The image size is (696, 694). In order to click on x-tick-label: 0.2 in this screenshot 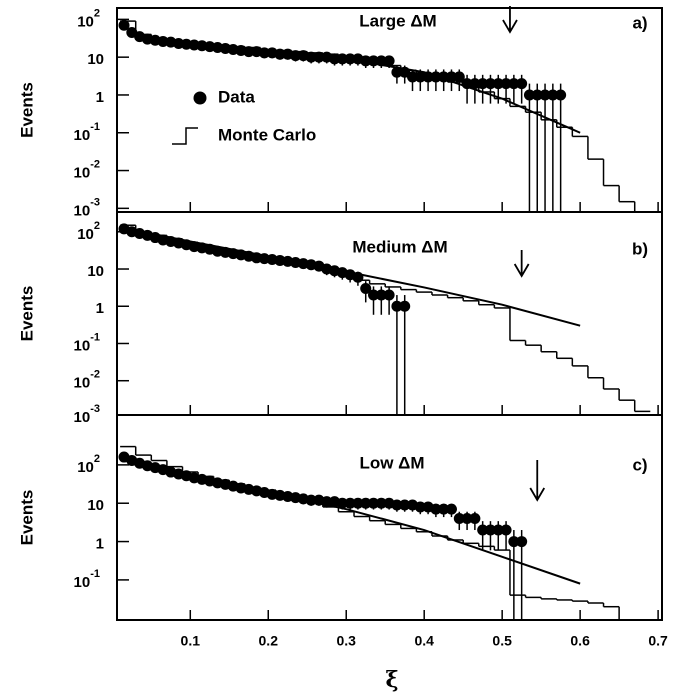, I will do `click(269, 641)`.